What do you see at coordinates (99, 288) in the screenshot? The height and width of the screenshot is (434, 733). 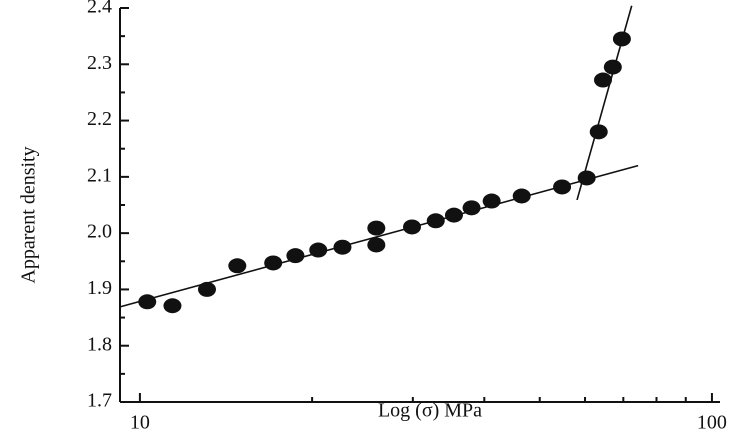 I see `y-tick-label: 1.9` at bounding box center [99, 288].